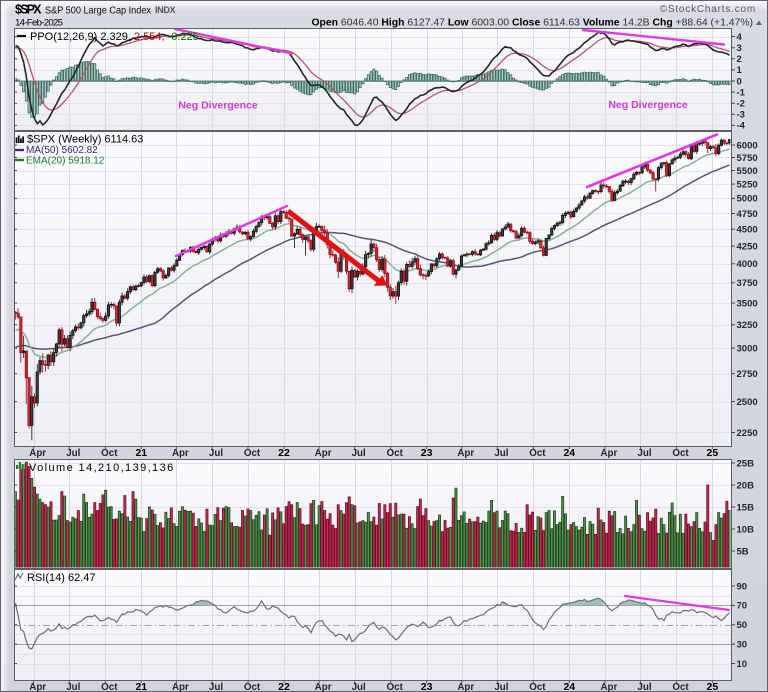  Describe the element at coordinates (62, 150) in the screenshot. I see `svg-text: MA(50) 5602.82` at that location.